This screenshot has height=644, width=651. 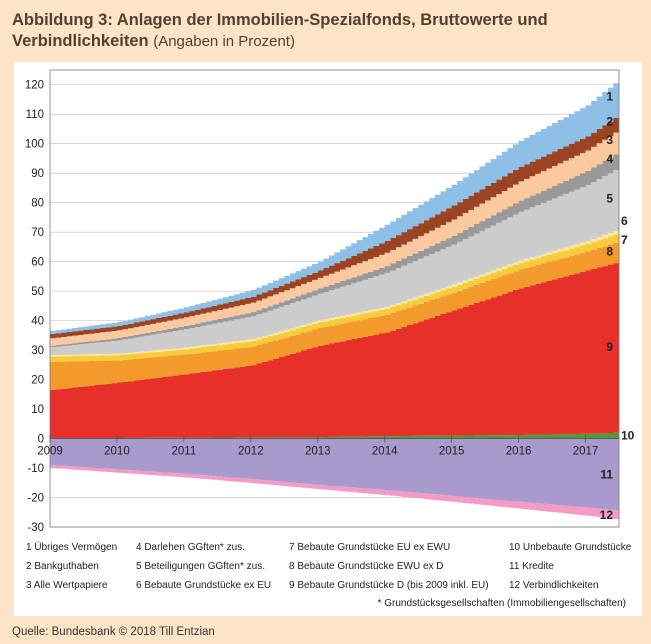 I want to click on y-tick-label: 50, so click(x=37, y=292).